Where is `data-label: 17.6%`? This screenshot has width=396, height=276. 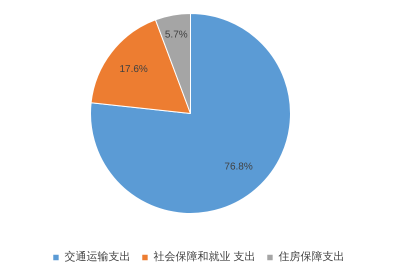
data-label: 17.6% is located at coordinates (133, 69).